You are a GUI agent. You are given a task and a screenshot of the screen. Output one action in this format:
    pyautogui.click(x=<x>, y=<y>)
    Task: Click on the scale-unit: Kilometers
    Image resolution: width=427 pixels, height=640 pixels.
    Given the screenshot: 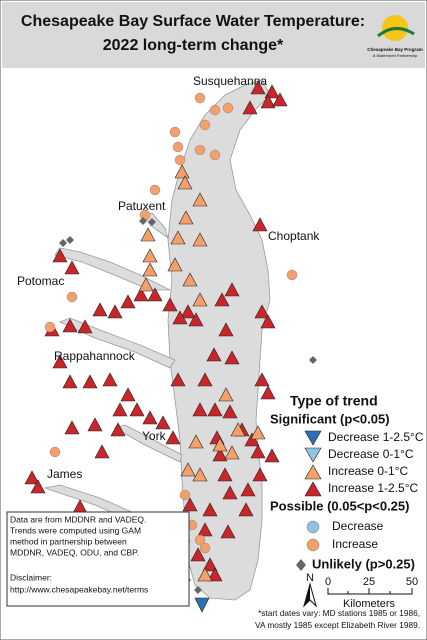 What is the action you would take?
    pyautogui.click(x=369, y=604)
    